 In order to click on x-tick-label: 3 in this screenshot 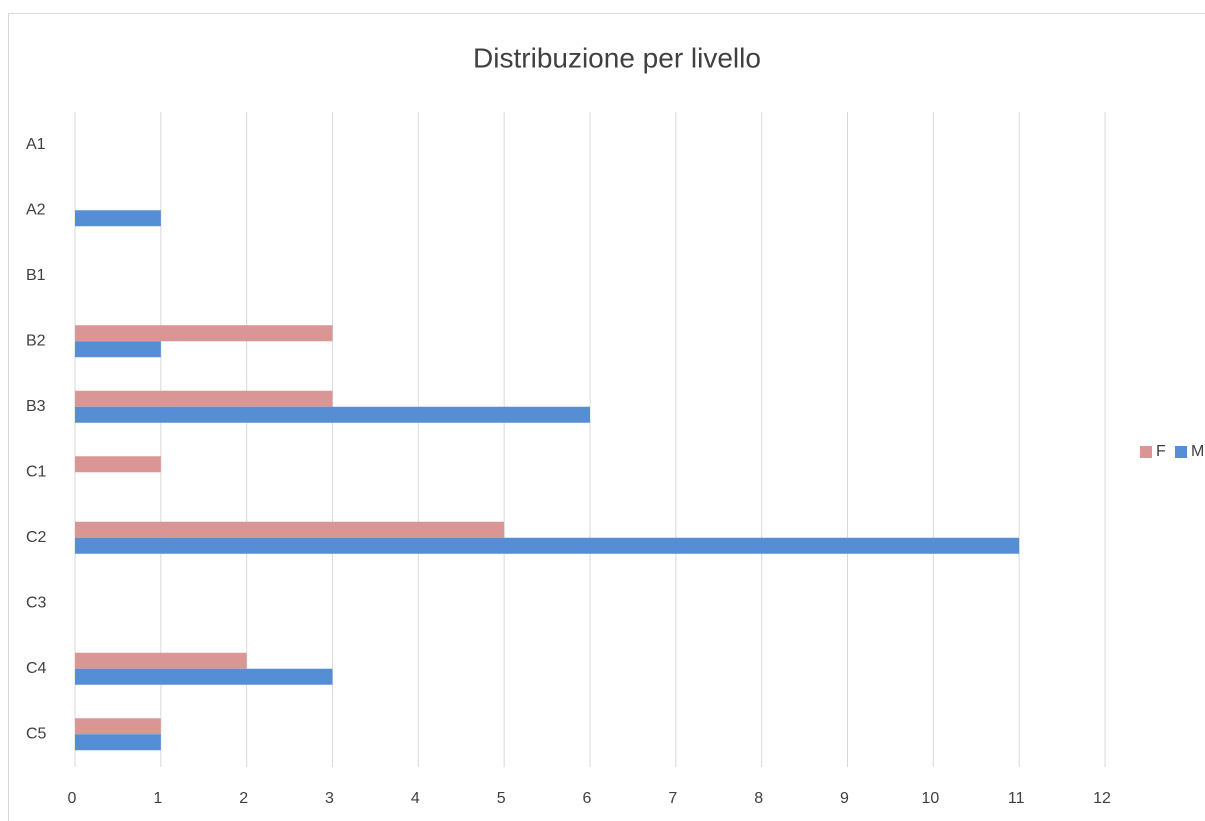, I will do `click(329, 798)`.